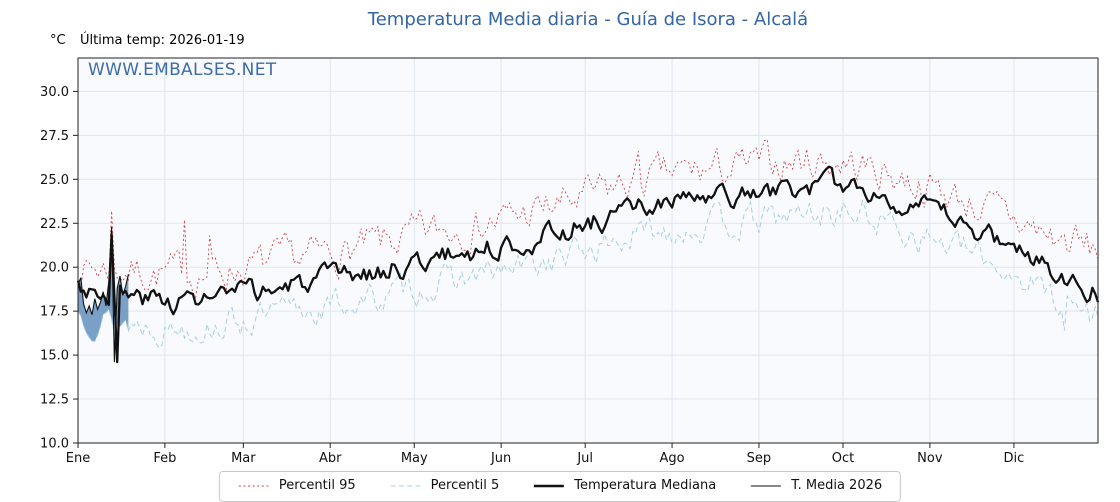 This screenshot has width=1120, height=502. What do you see at coordinates (645, 485) in the screenshot?
I see `legend-label: Temperatura Mediana` at bounding box center [645, 485].